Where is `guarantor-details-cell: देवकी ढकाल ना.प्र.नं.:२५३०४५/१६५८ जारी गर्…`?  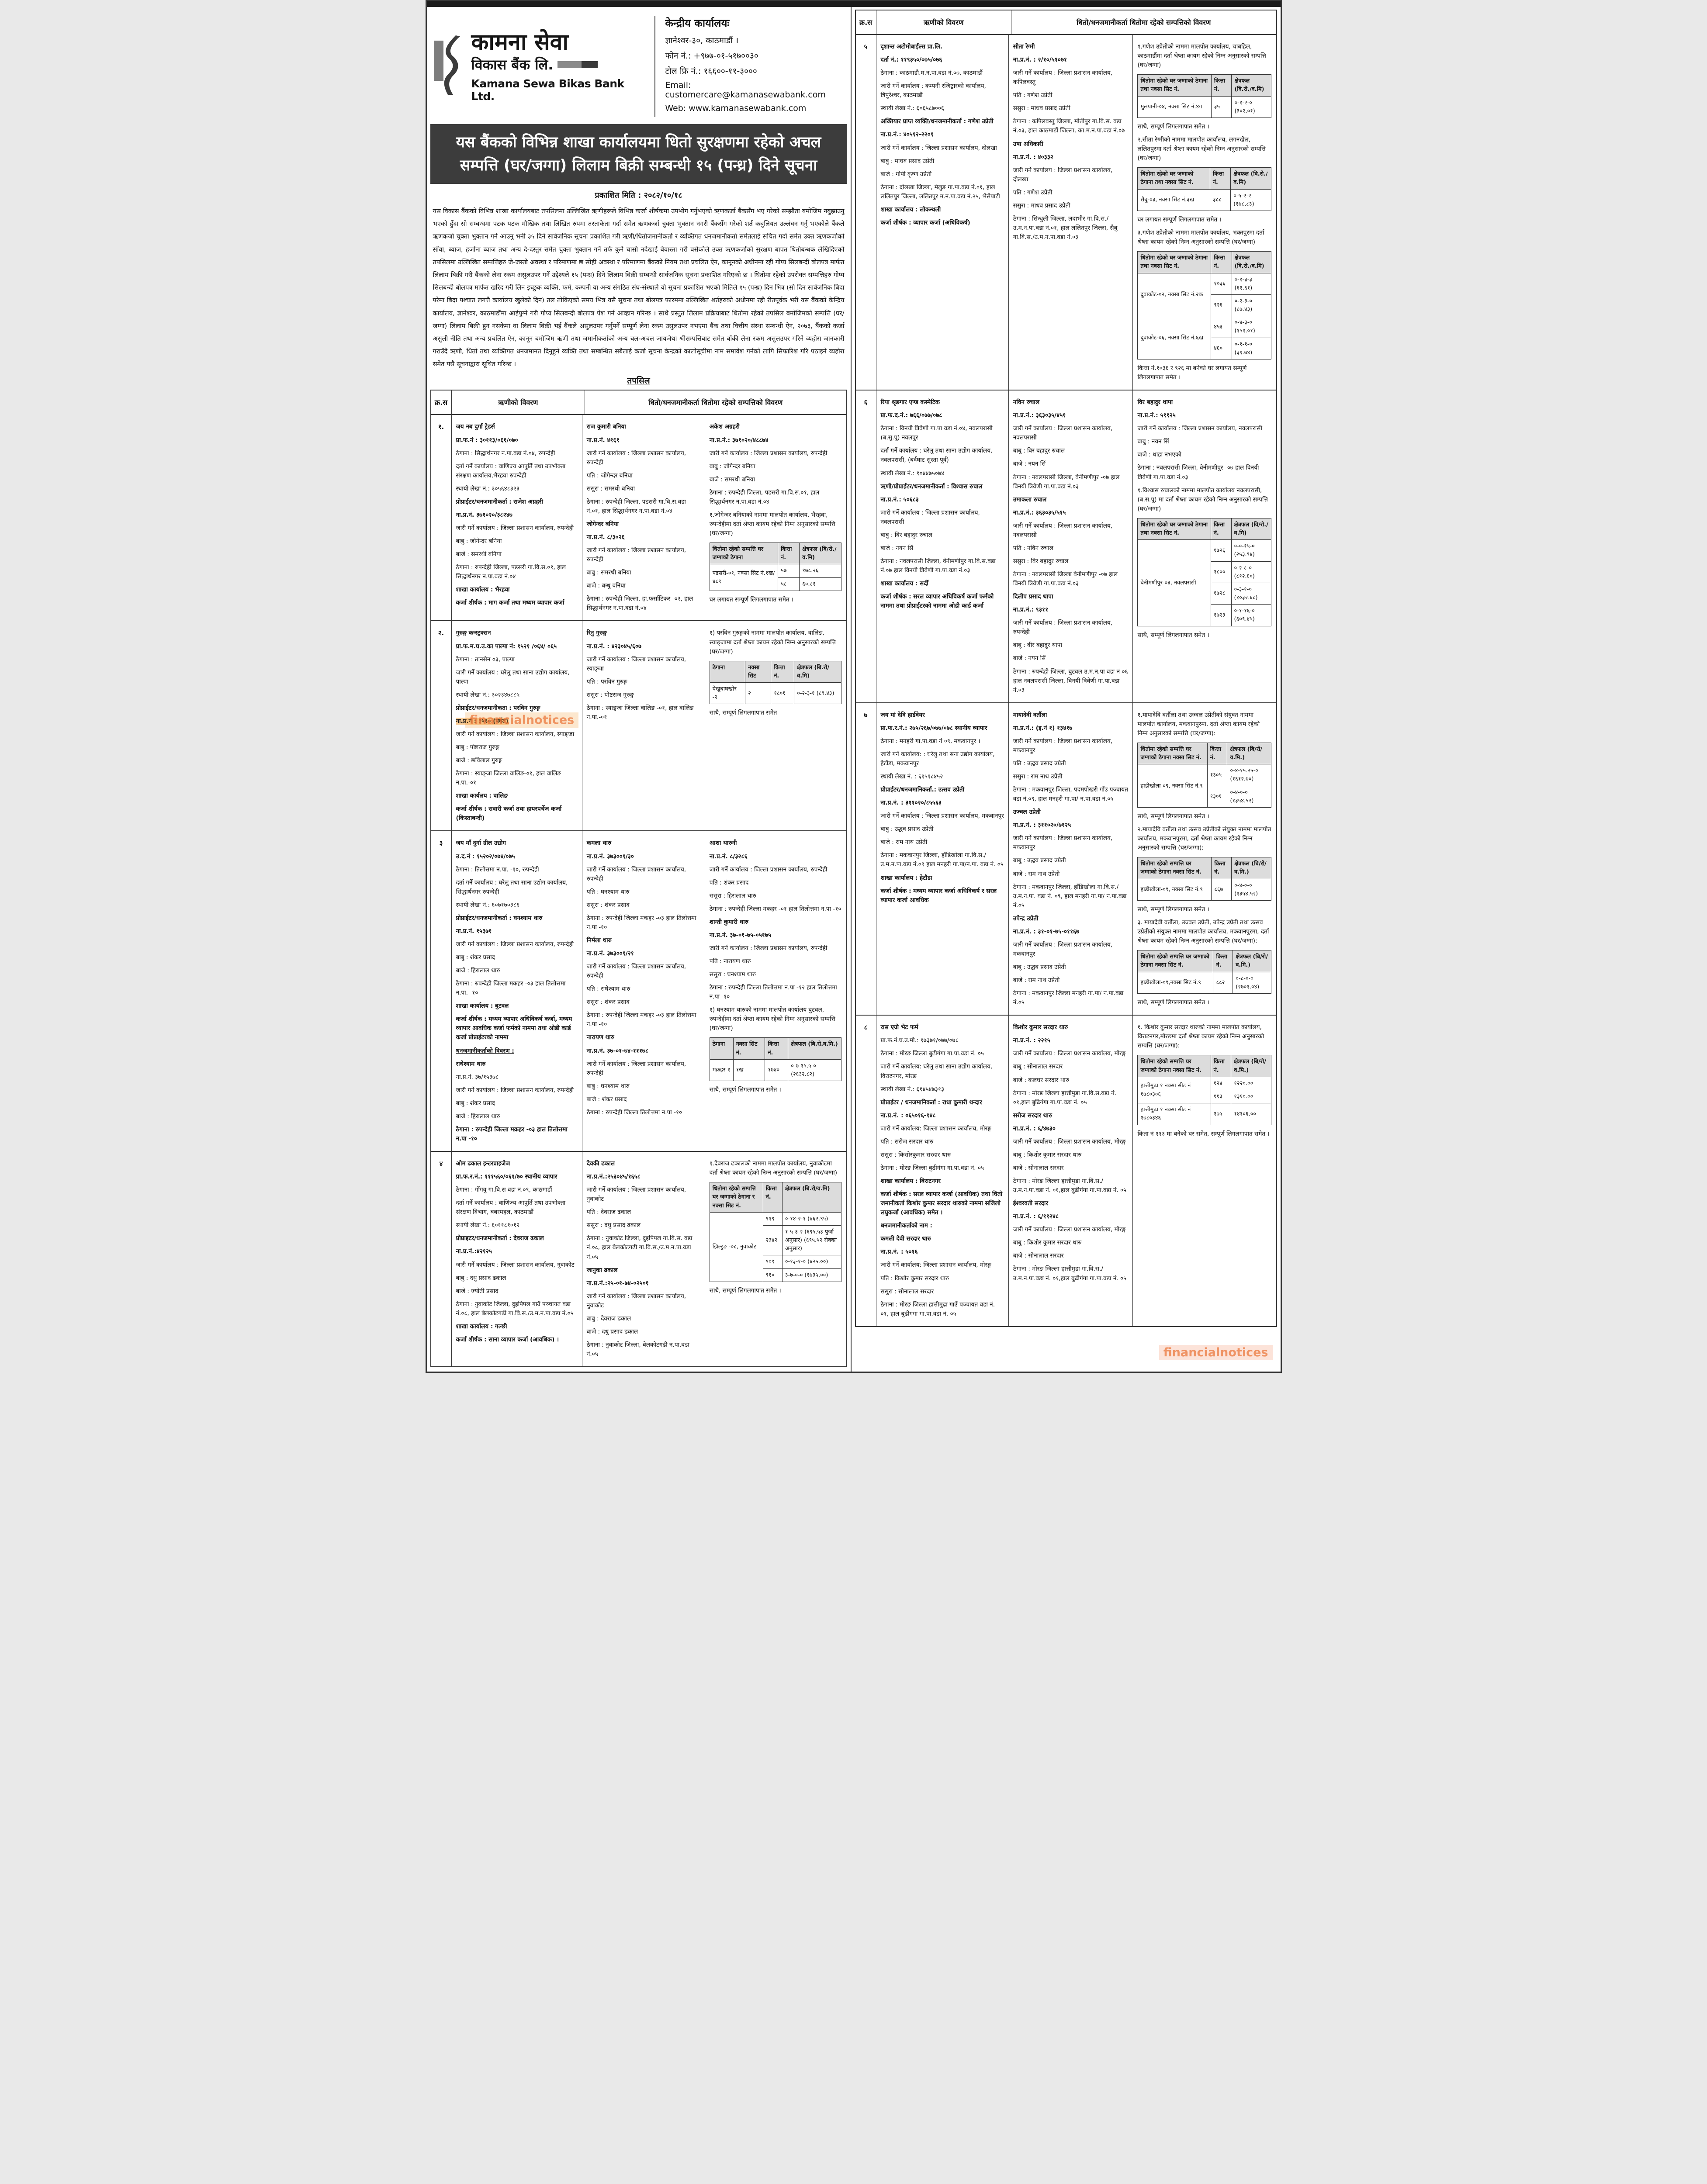 guarantor-details-cell: देवकी ढकाल ना.प्र.नं.:२५३०४५/१६५८ जारी गर्… is located at coordinates (643, 1259).